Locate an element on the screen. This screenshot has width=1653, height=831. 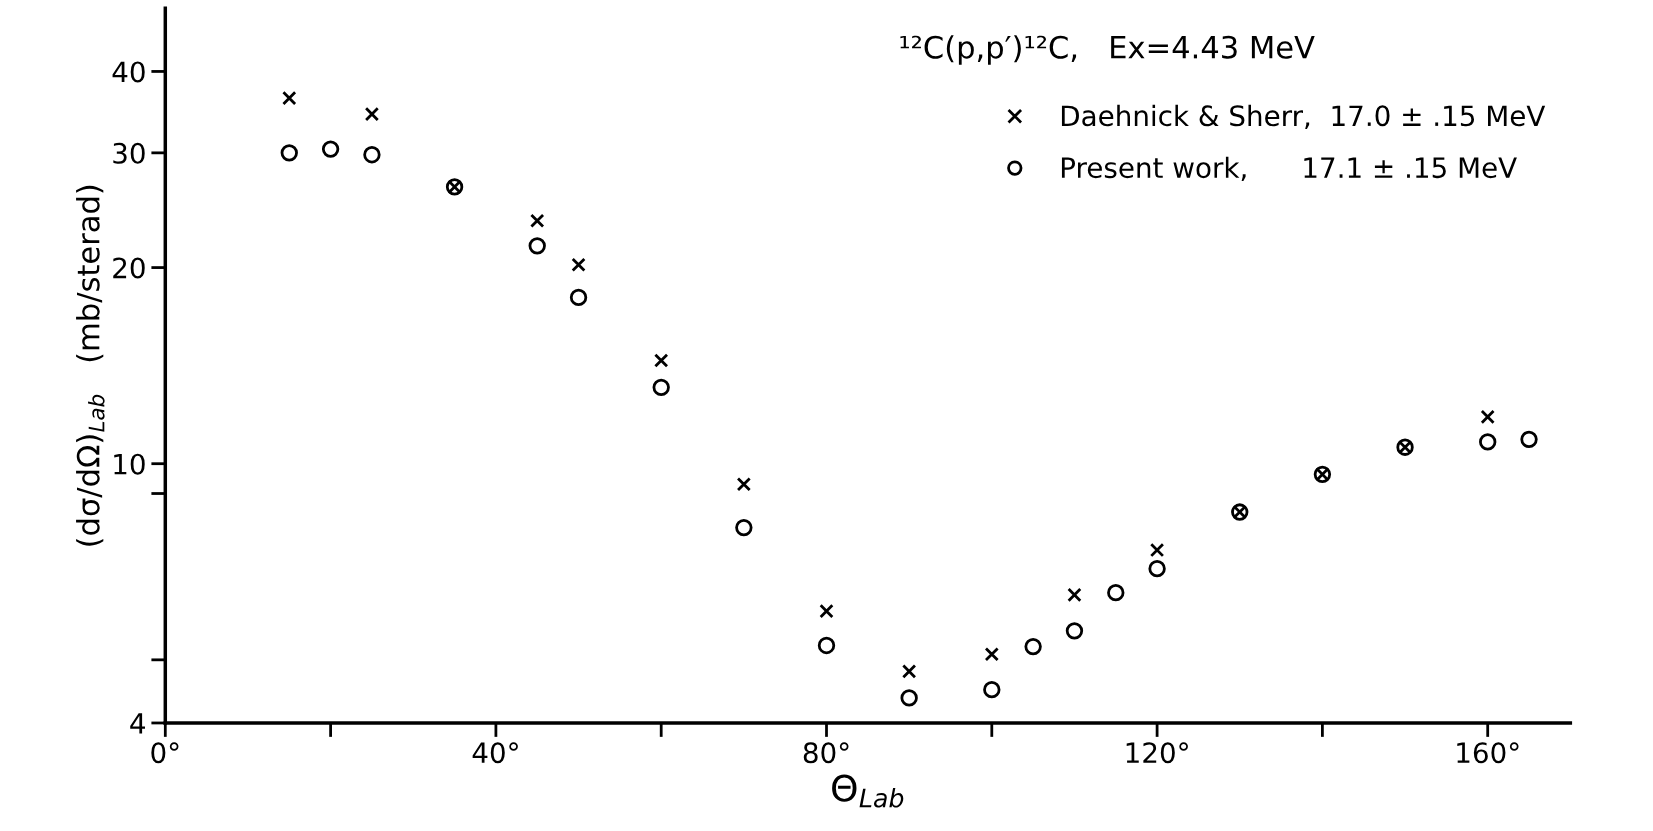
y-tick-label: 20 is located at coordinates (129, 268).